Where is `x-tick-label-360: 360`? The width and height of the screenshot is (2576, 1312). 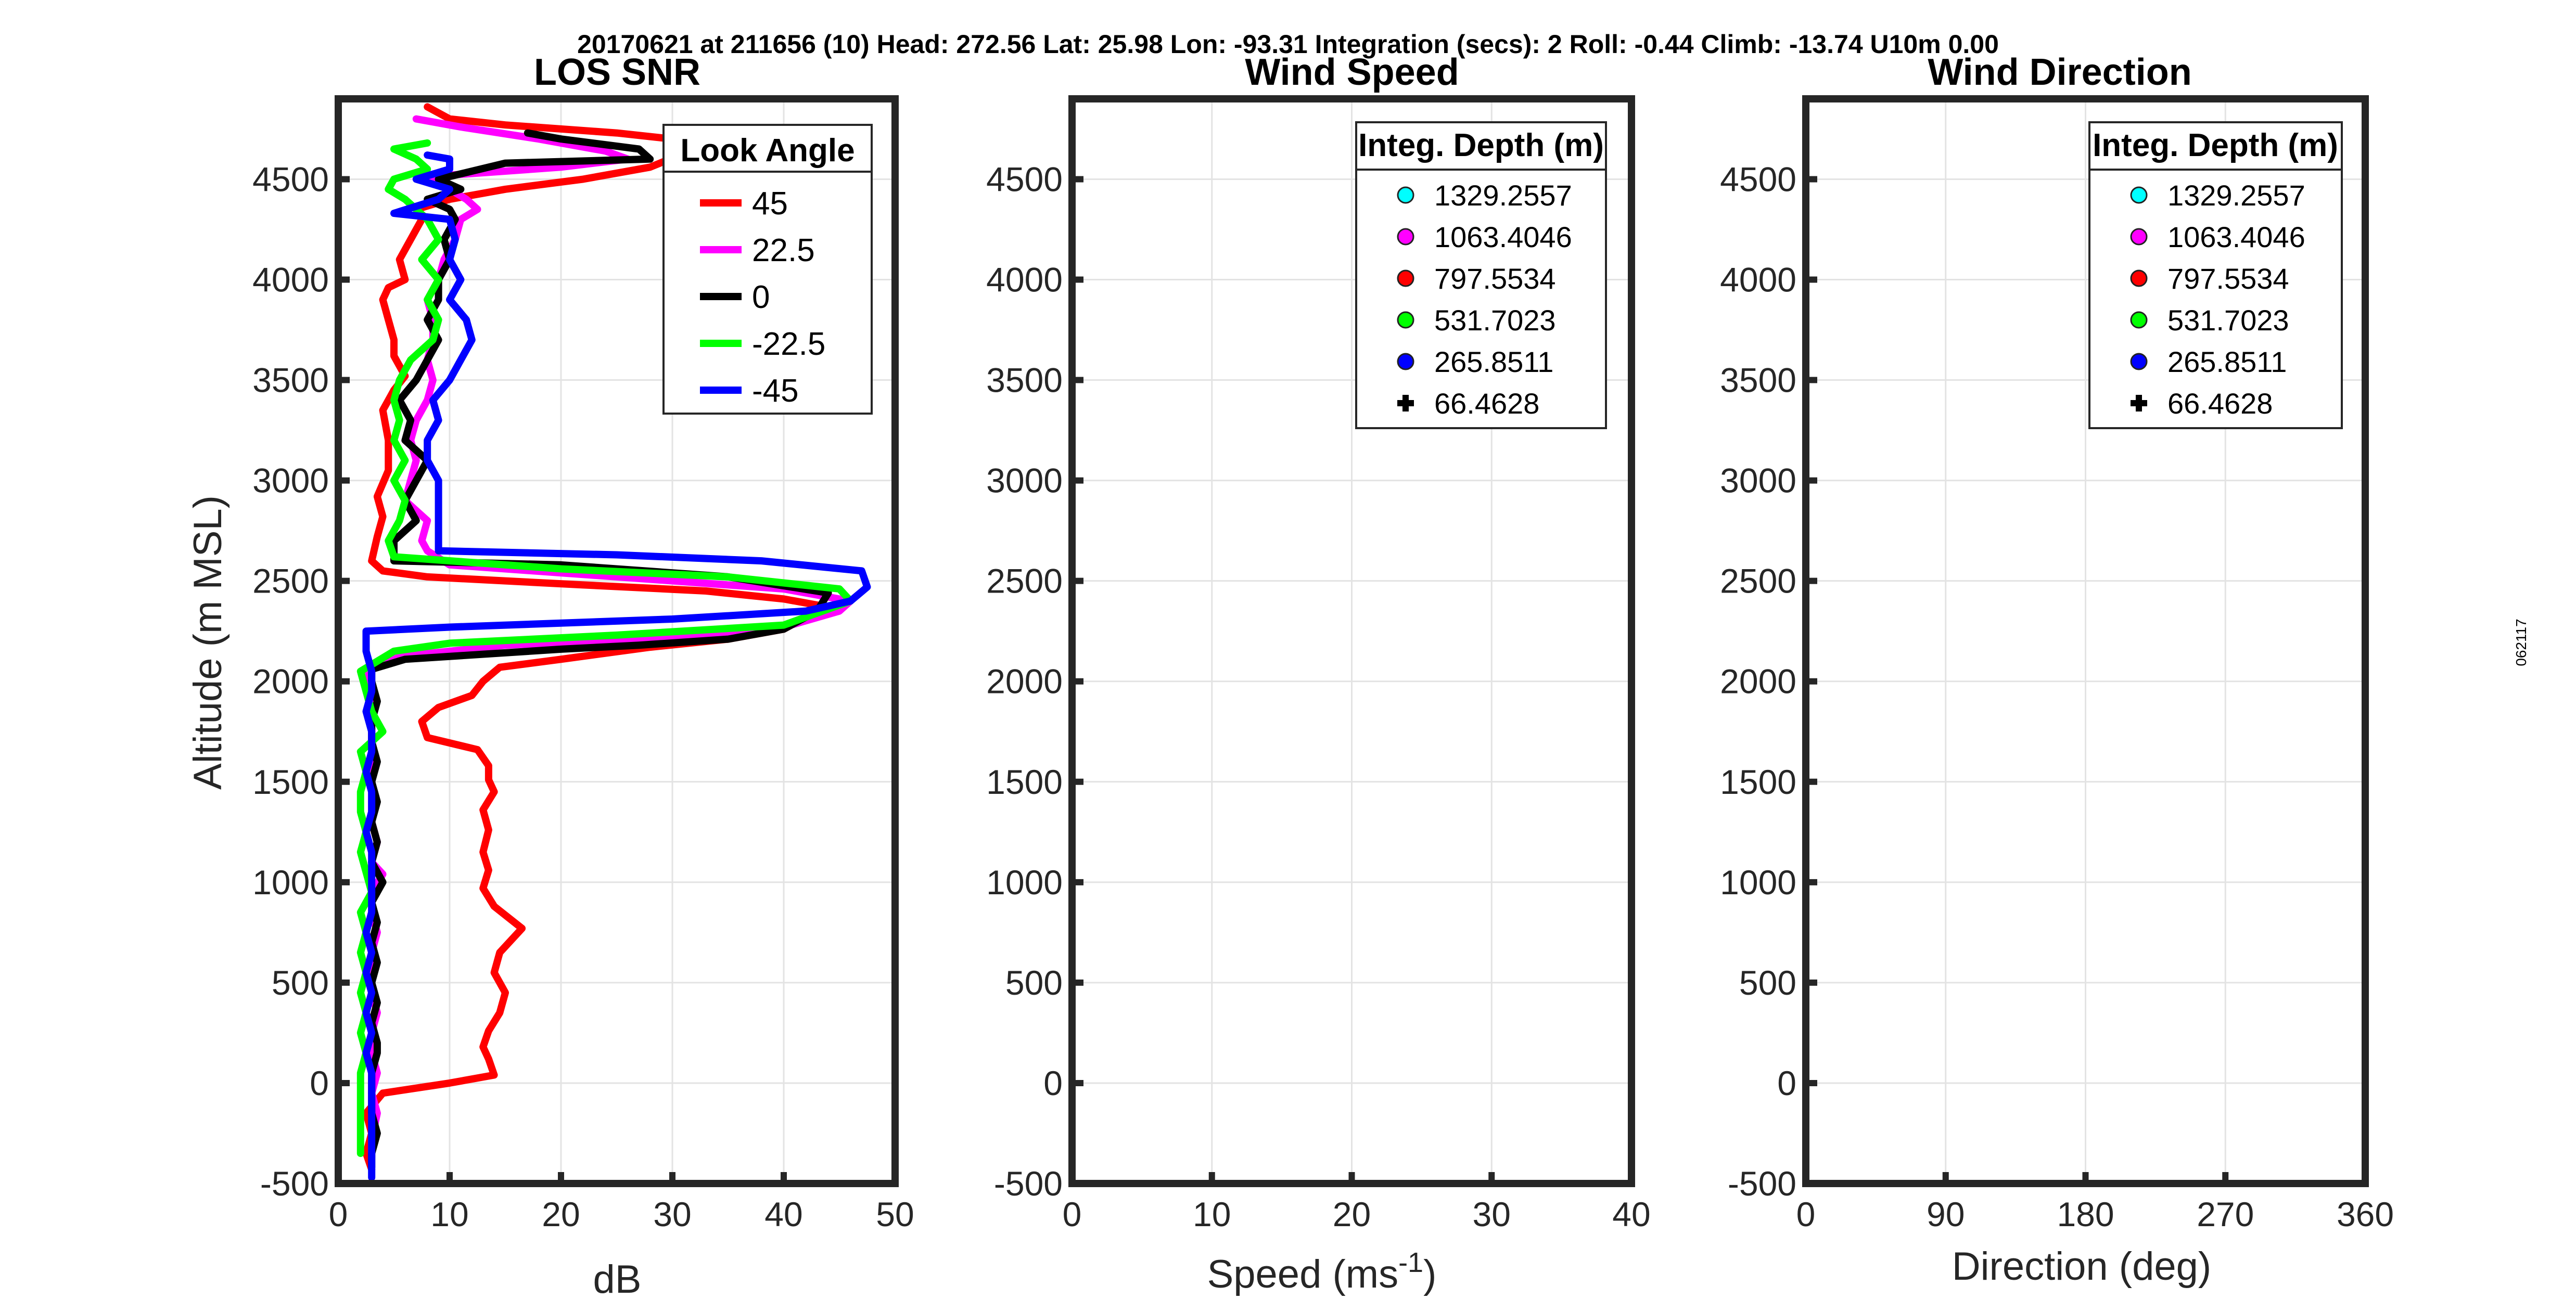 x-tick-label-360: 360 is located at coordinates (2365, 1214).